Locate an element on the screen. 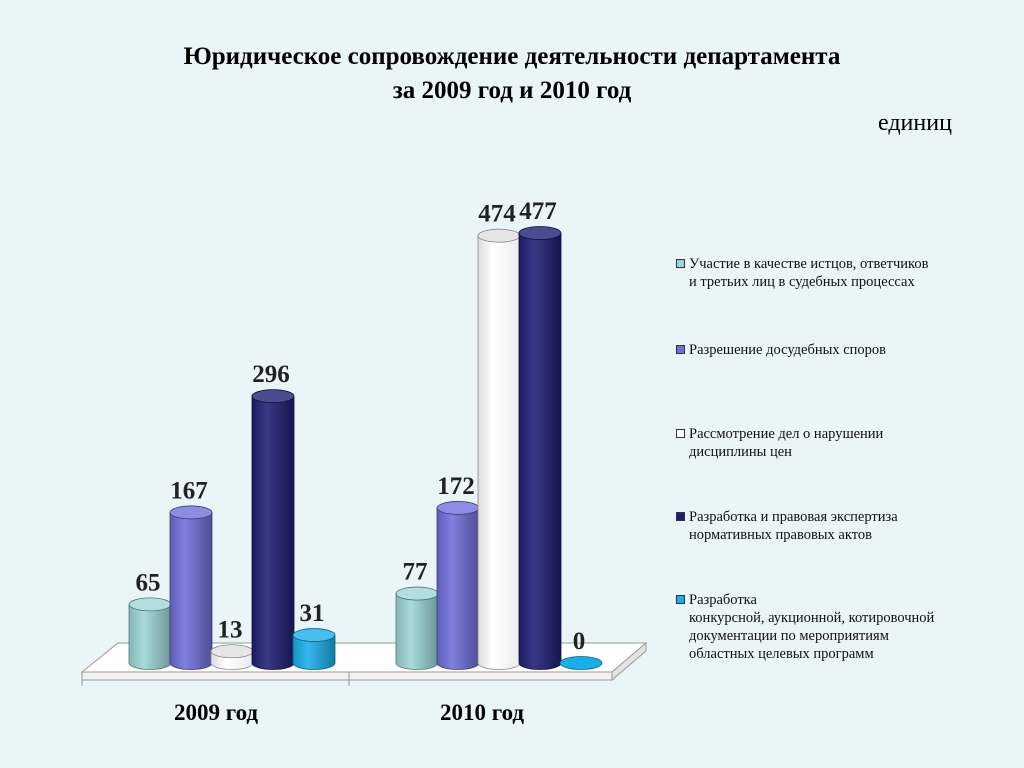 The width and height of the screenshot is (1024, 768). bar-2009-год-series-1: 65 is located at coordinates (150, 619).